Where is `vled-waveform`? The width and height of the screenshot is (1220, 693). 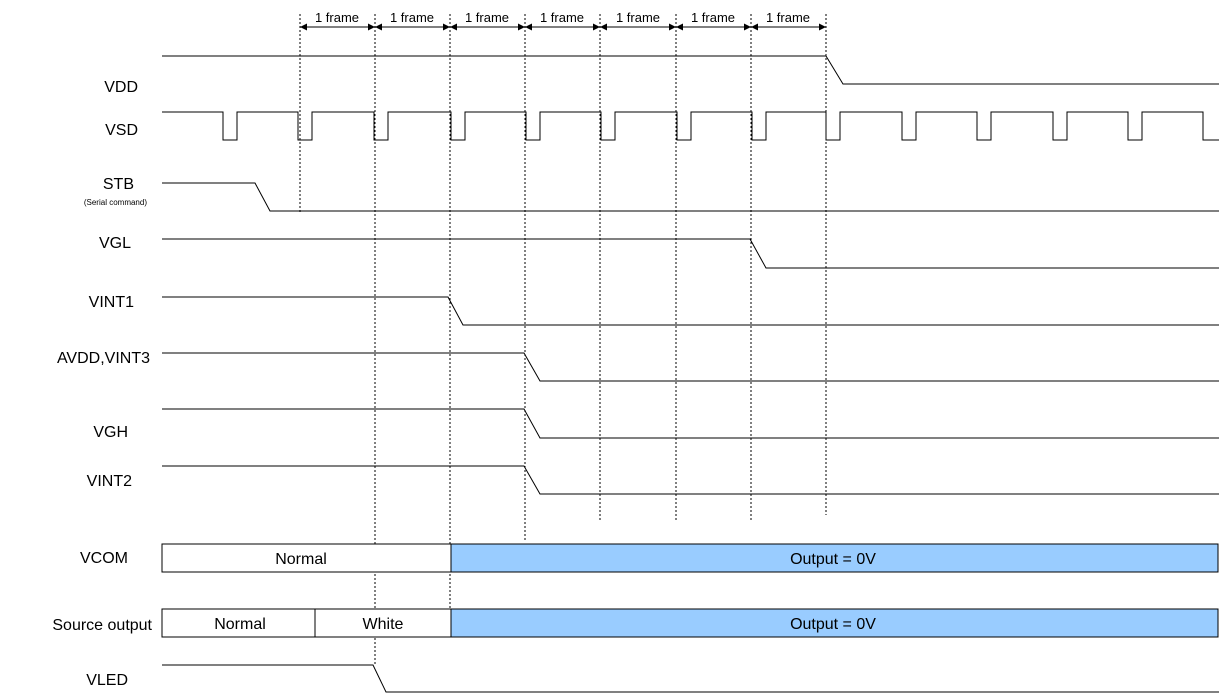 vled-waveform is located at coordinates (690, 678).